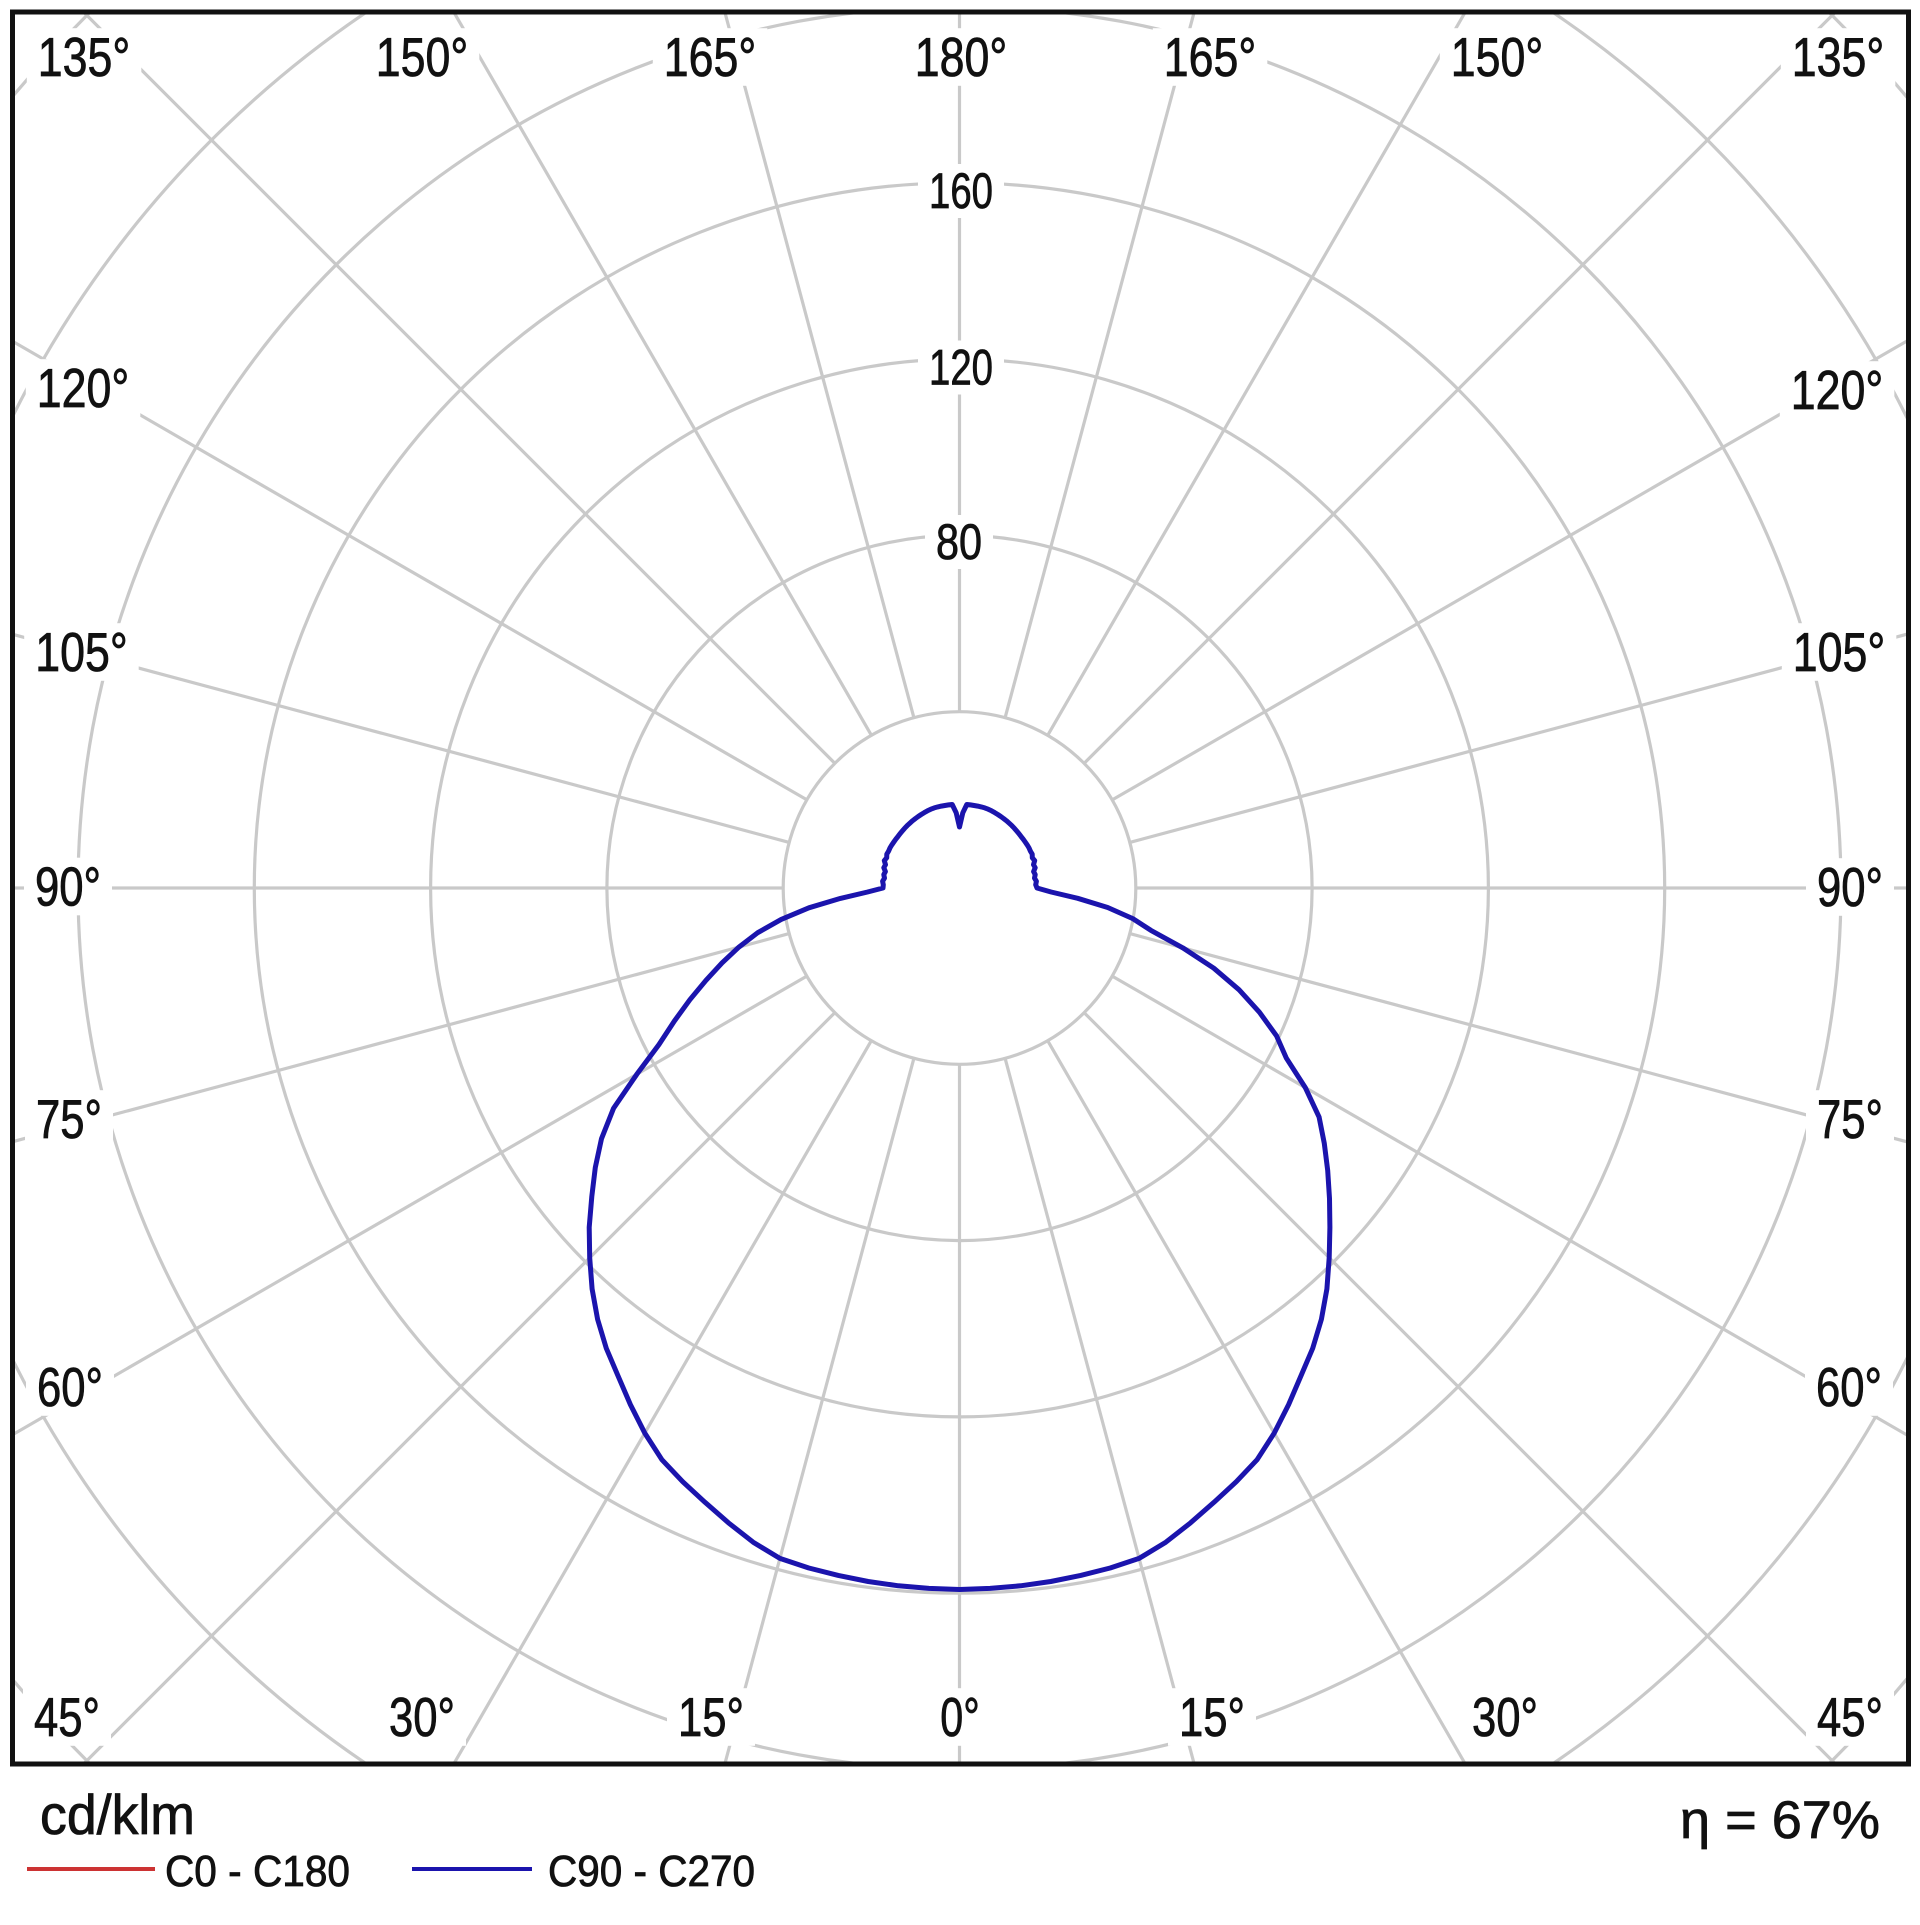 Image resolution: width=1920 pixels, height=1925 pixels. What do you see at coordinates (117, 1814) in the screenshot?
I see `svg-text: cd/klm` at bounding box center [117, 1814].